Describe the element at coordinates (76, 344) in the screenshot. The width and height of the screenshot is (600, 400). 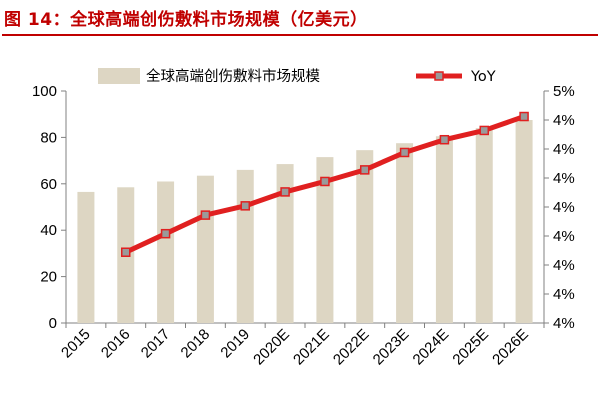
I see `x-tick-label: 2015` at that location.